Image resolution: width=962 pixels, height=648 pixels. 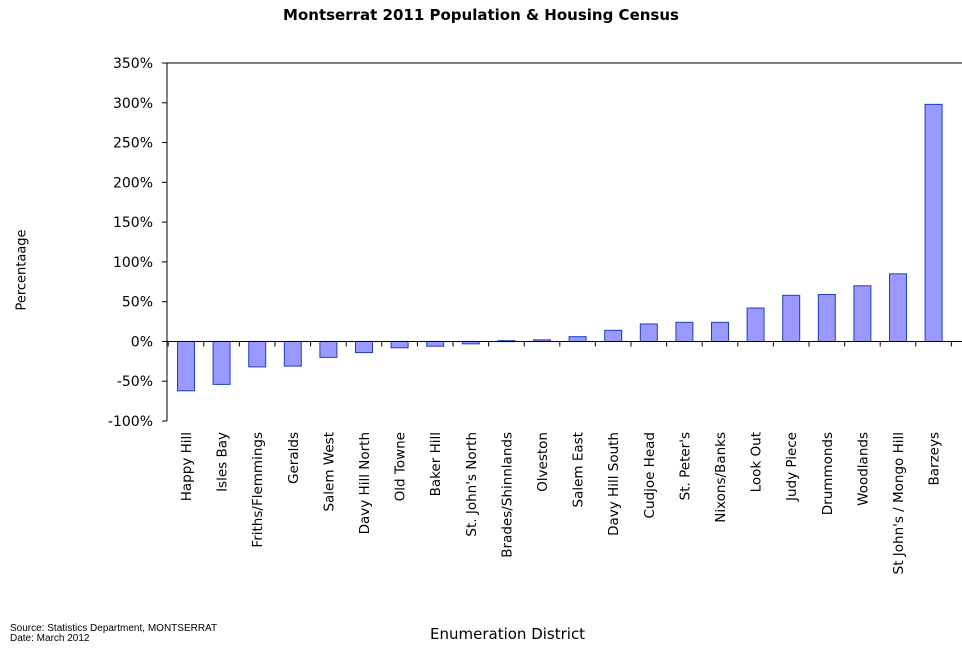 I want to click on y-axis-label: Percentaage, so click(x=22, y=270).